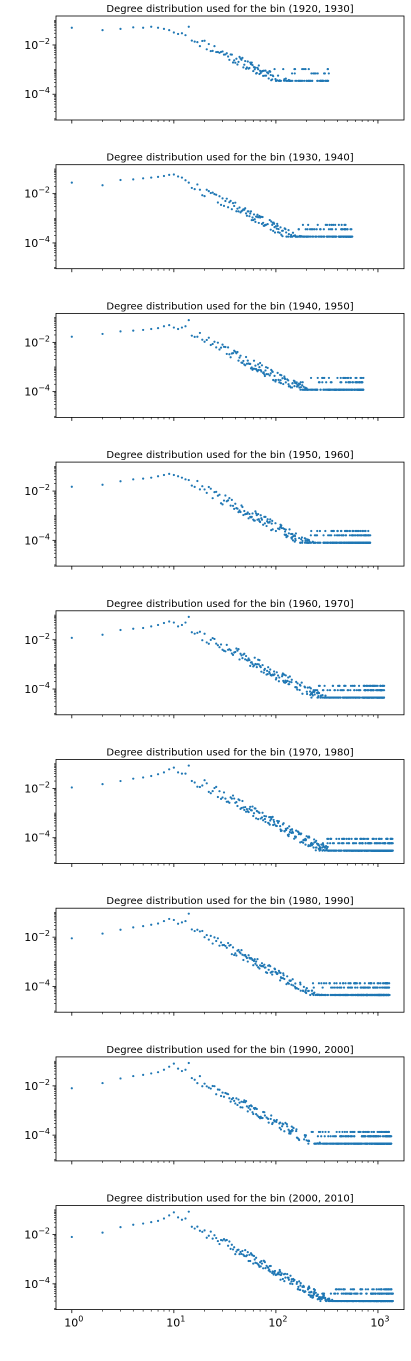 The height and width of the screenshot is (1361, 411). What do you see at coordinates (232, 808) in the screenshot?
I see `data-points` at bounding box center [232, 808].